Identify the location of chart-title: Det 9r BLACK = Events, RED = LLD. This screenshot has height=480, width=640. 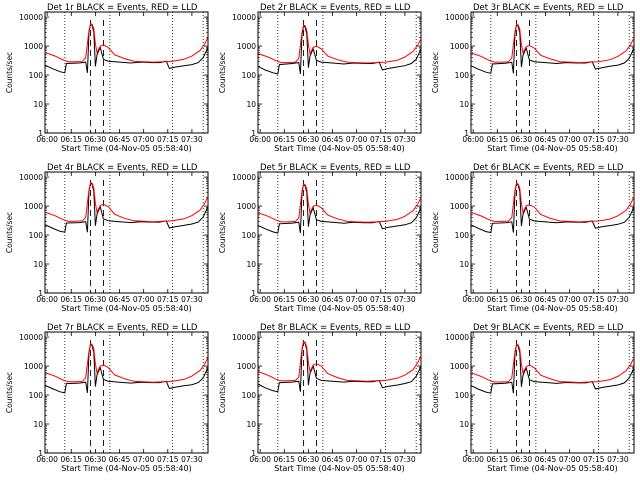
(548, 328).